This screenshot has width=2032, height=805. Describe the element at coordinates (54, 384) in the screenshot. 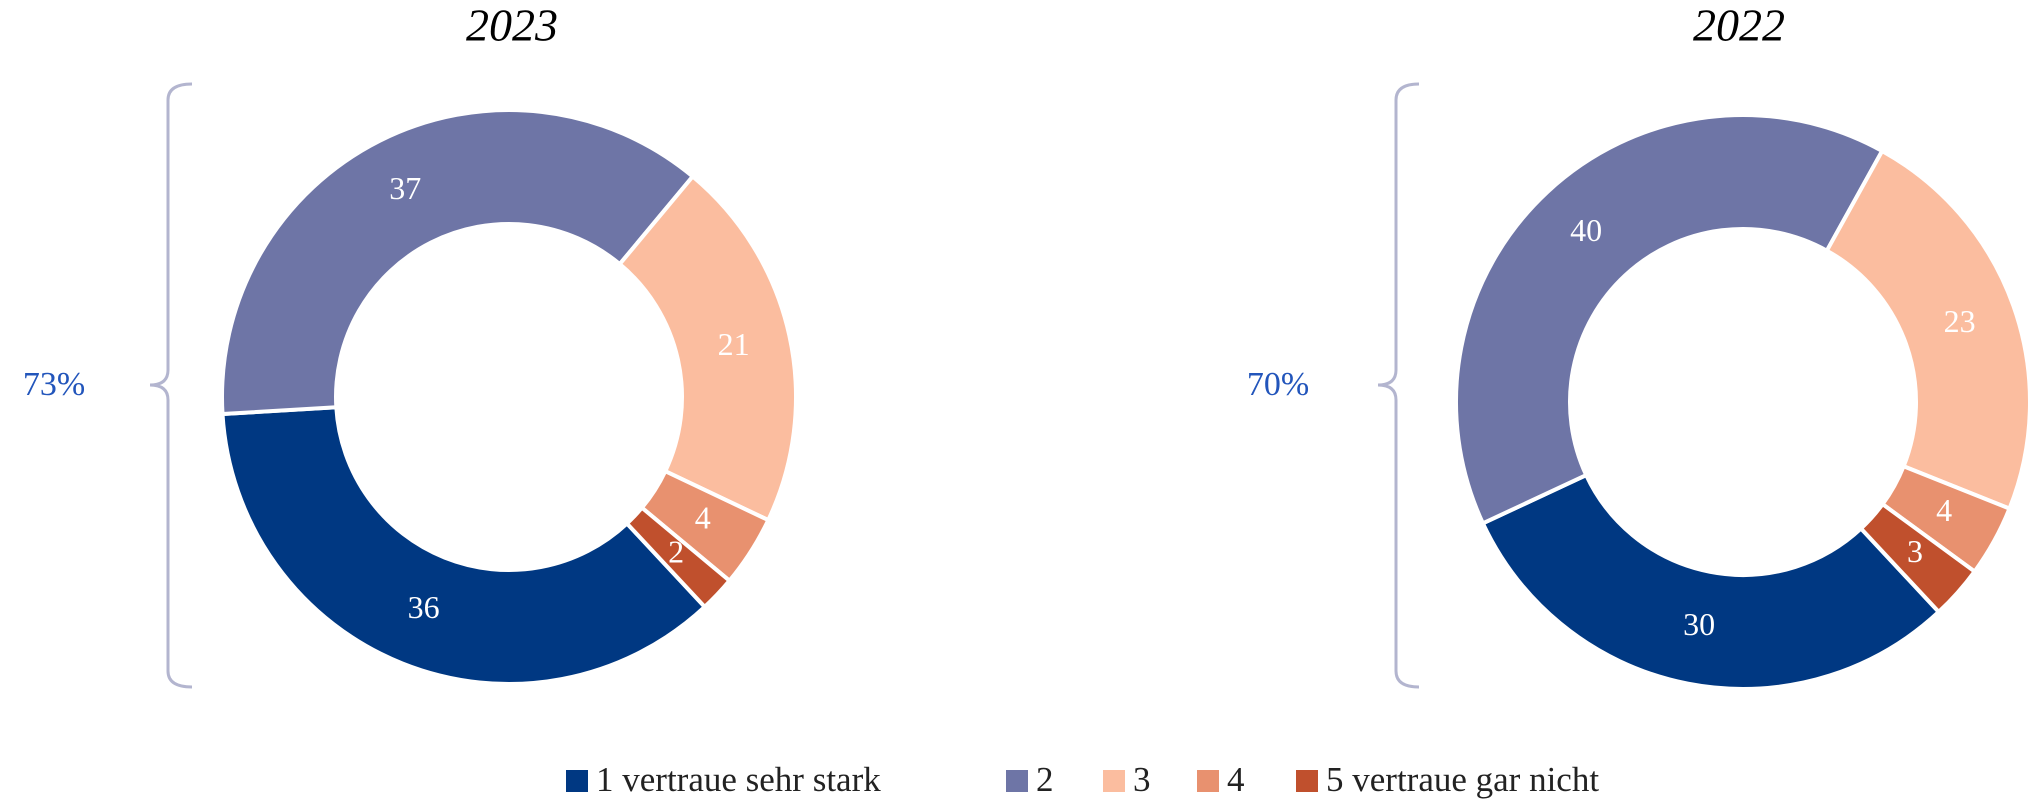

I see `annotation: 73%` at that location.